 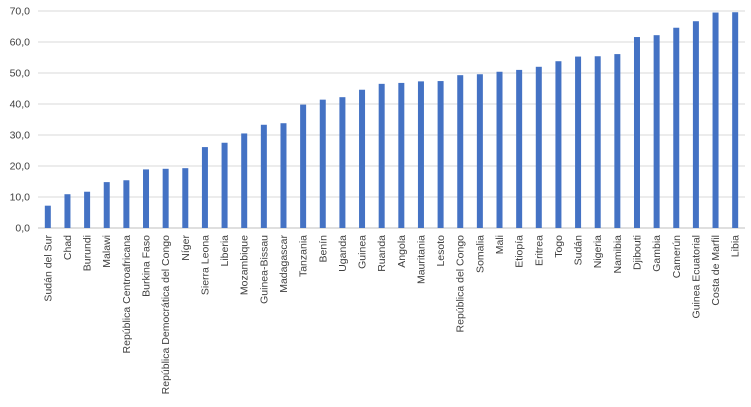 What do you see at coordinates (20, 74) in the screenshot?
I see `y-tick-label: 50,0` at bounding box center [20, 74].